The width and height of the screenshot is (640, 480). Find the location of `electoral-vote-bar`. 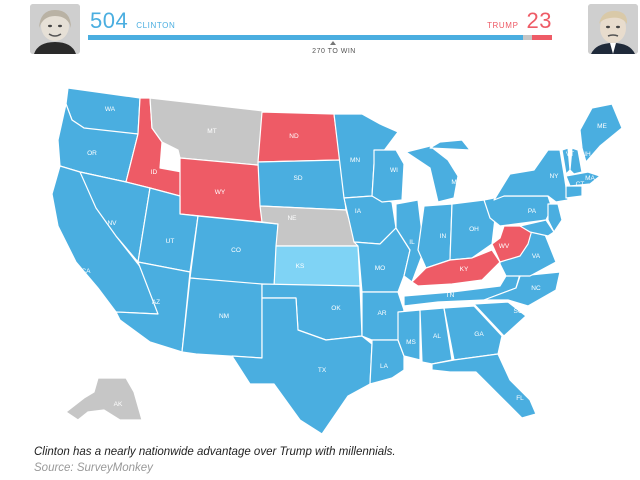

electoral-vote-bar is located at coordinates (320, 37).